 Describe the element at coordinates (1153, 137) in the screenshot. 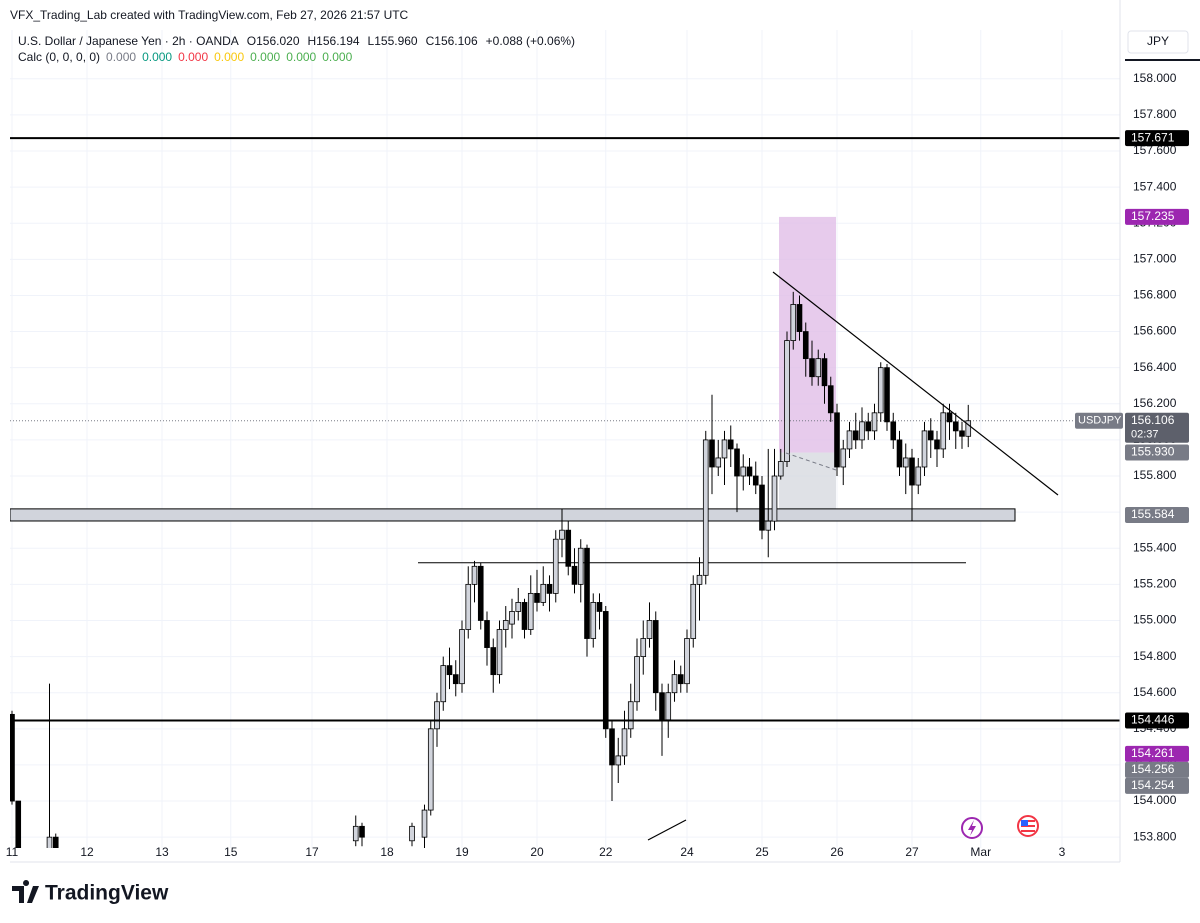

I see `price-tag-label: 157.671` at that location.